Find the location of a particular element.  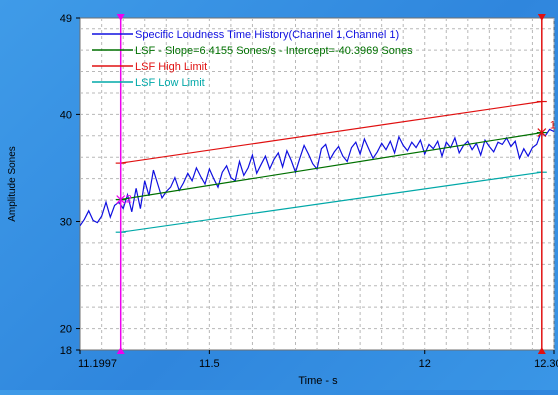

lsf-fit-line is located at coordinates (331, 166).